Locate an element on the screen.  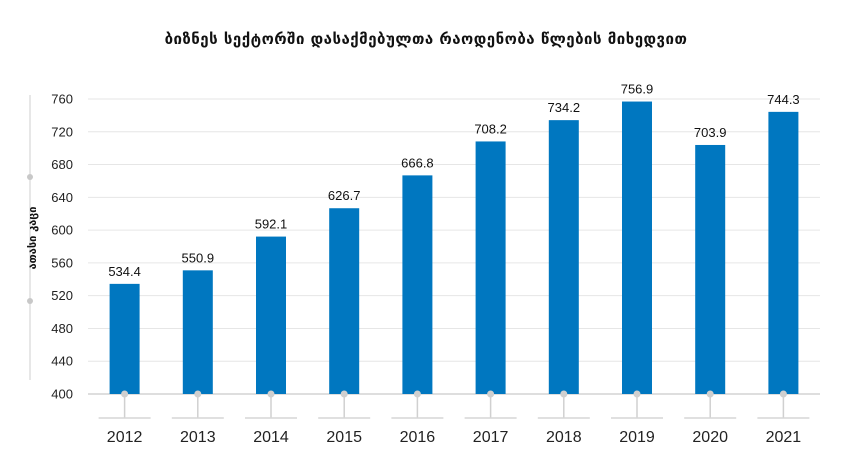
y-tick-label: 480 is located at coordinates (62, 328).